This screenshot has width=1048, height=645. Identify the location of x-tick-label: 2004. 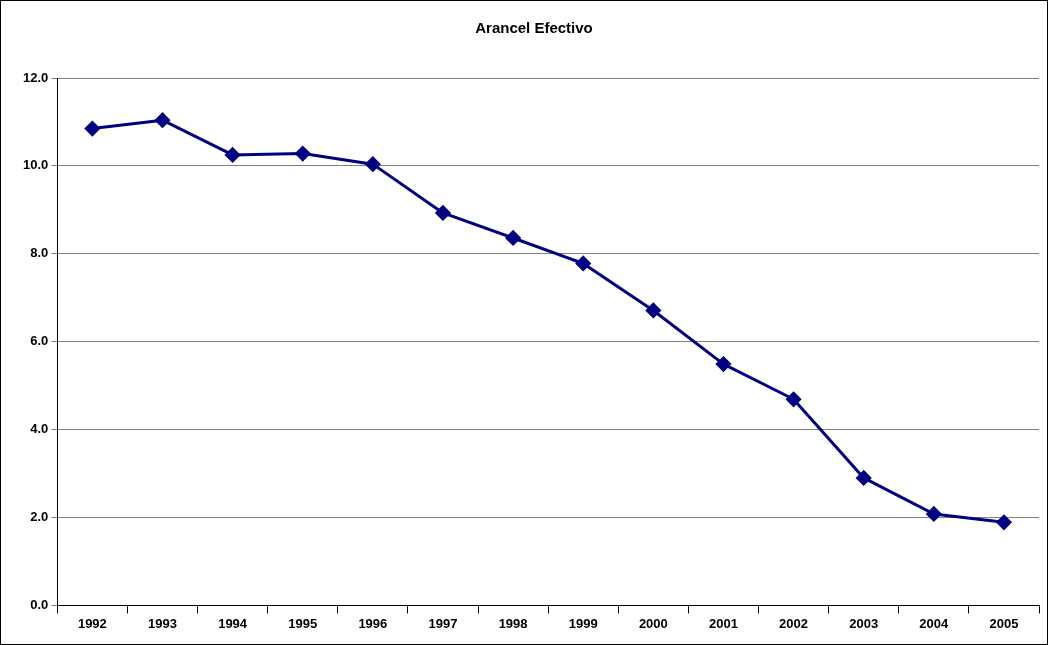
(934, 623).